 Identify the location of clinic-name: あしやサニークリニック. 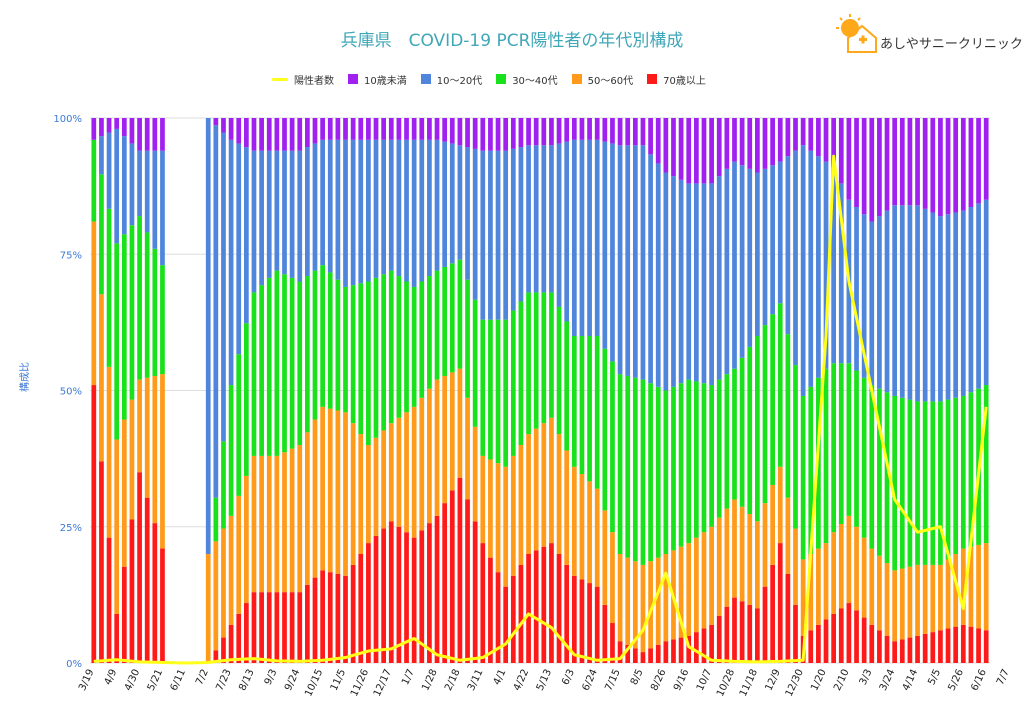
(951, 44).